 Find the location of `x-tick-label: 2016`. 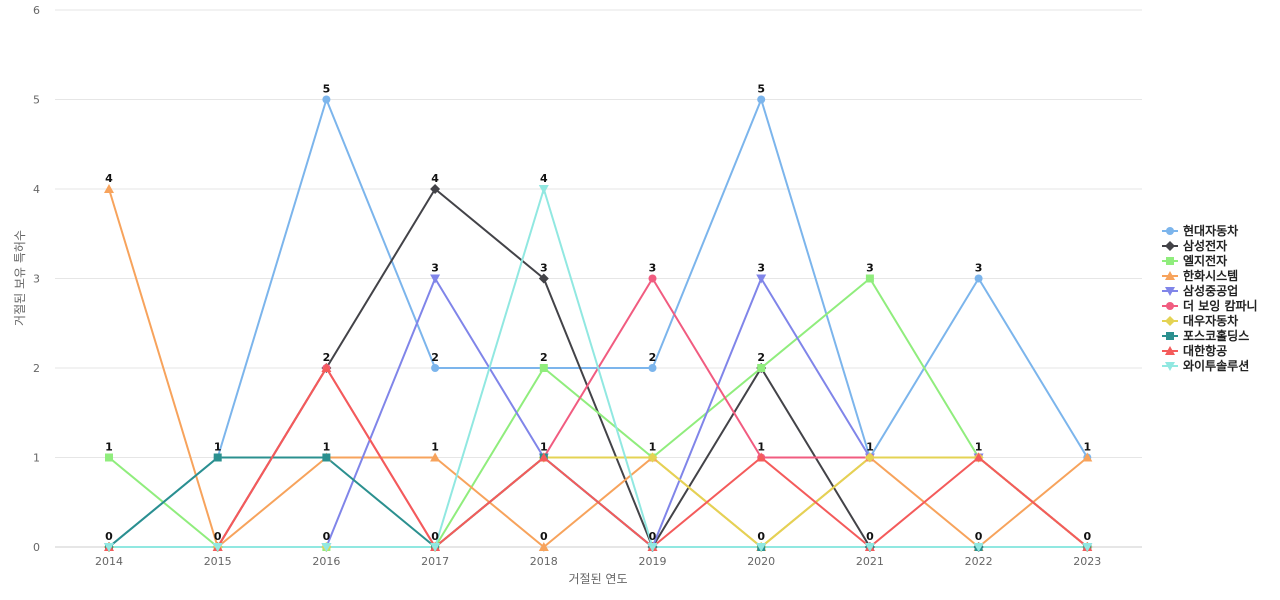

x-tick-label: 2016 is located at coordinates (326, 561).